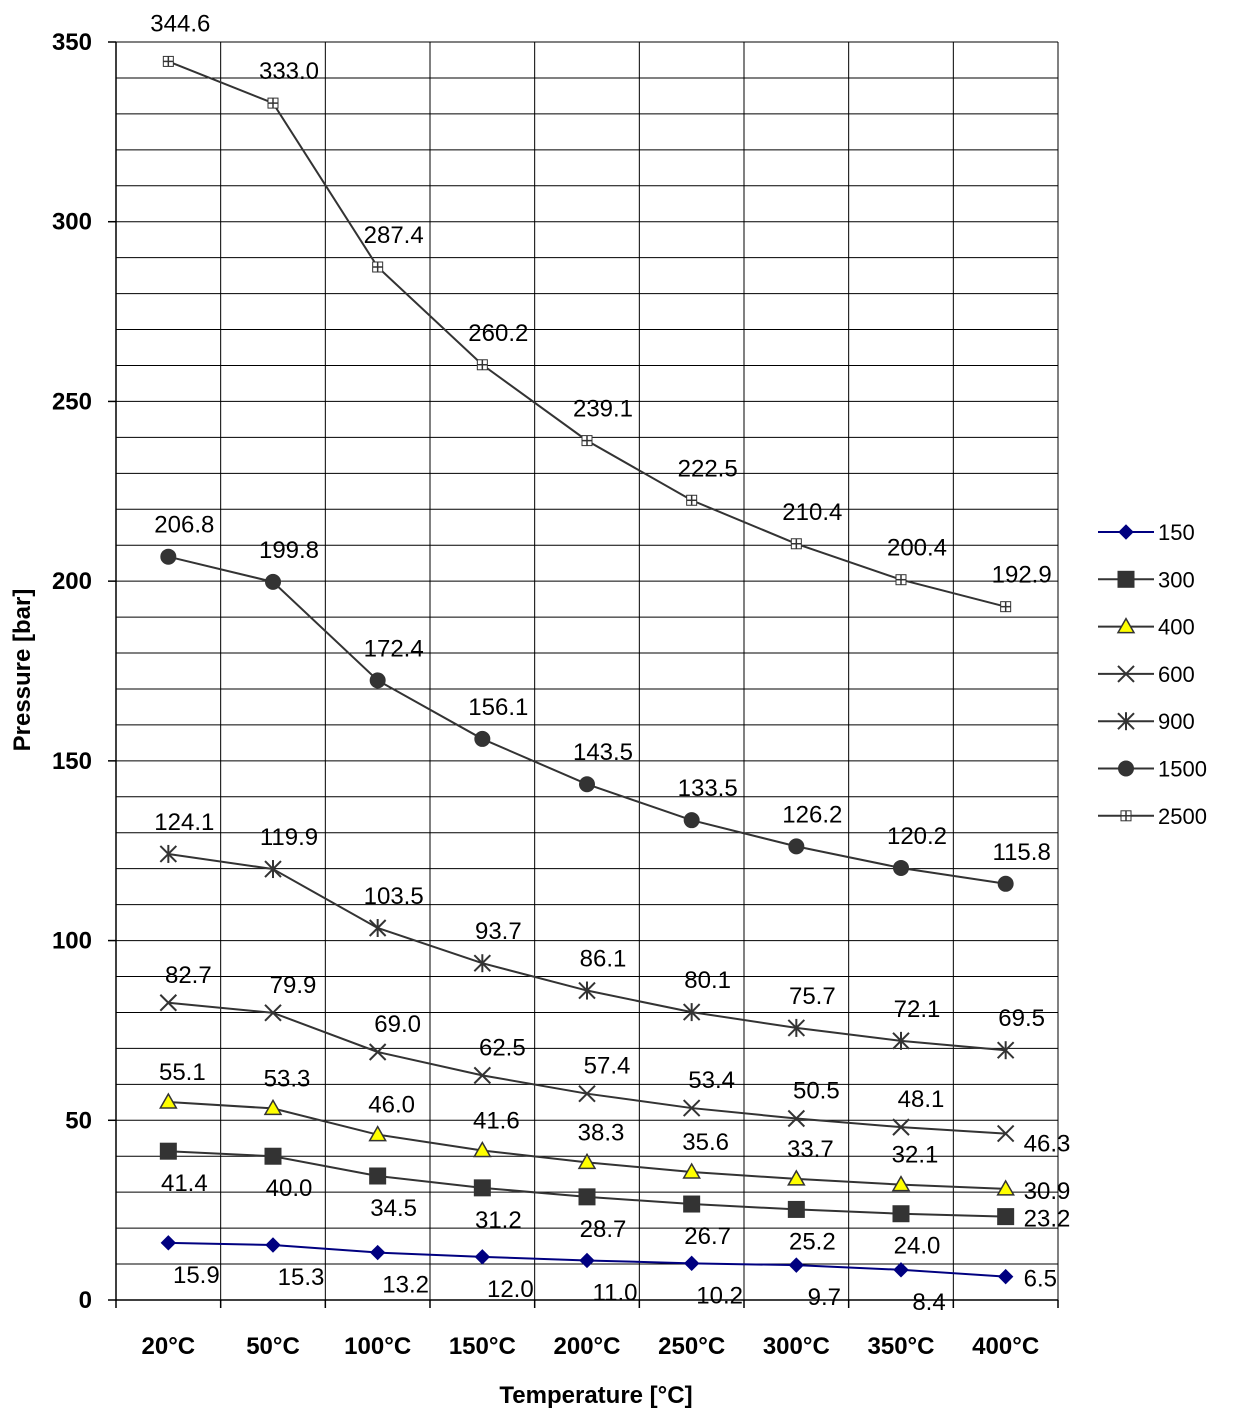 The image size is (1234, 1412). What do you see at coordinates (377, 1346) in the screenshot?
I see `x-tick-label: 100°C` at bounding box center [377, 1346].